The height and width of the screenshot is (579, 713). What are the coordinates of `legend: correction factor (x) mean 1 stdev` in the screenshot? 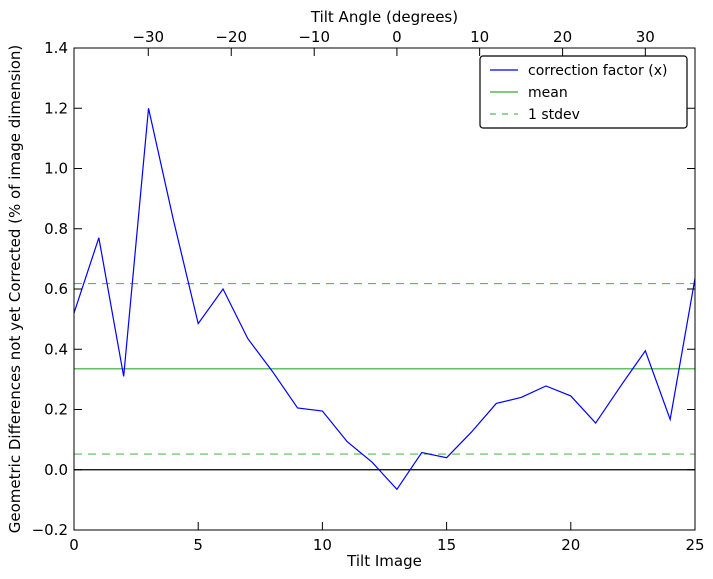 It's located at (583, 92).